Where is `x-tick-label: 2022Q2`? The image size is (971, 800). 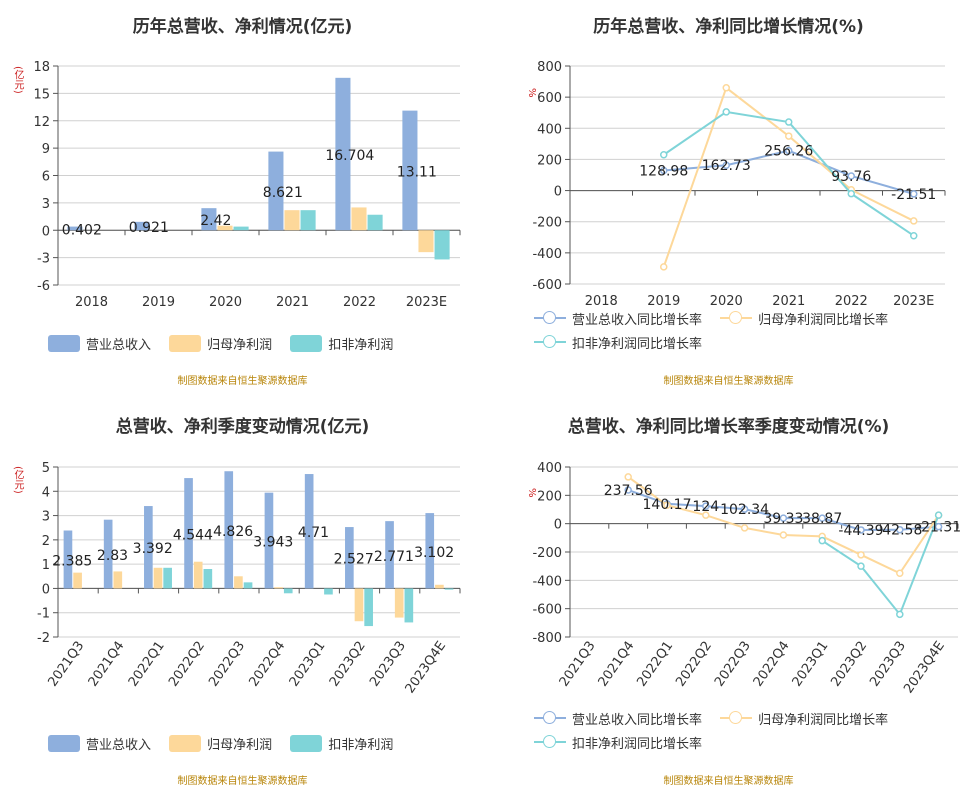 x-tick-label: 2022Q2 is located at coordinates (694, 664).